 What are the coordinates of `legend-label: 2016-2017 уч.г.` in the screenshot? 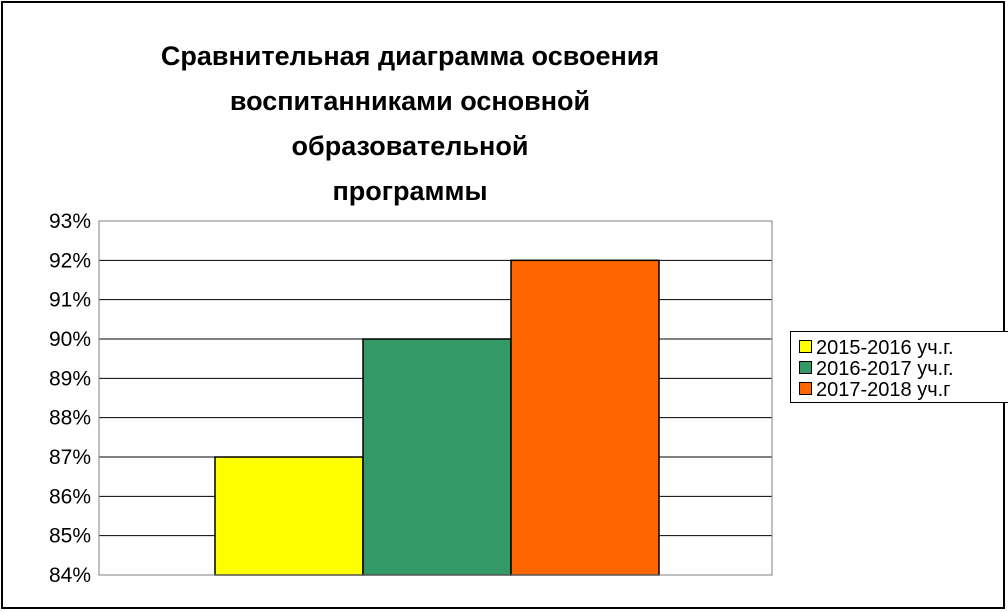 It's located at (885, 369).